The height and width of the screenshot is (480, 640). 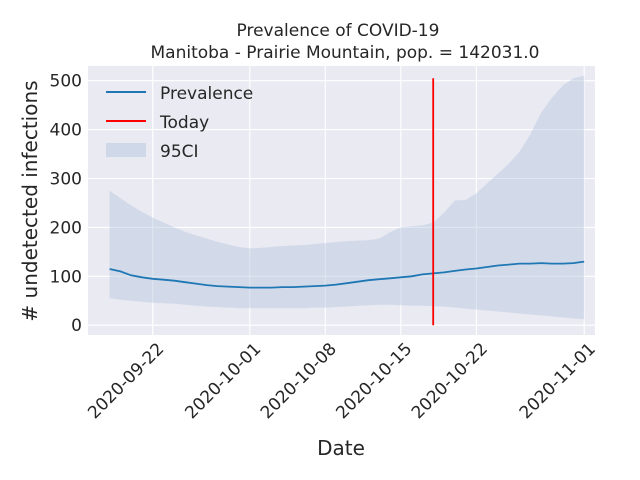 What do you see at coordinates (341, 448) in the screenshot?
I see `x-axis-label: Date` at bounding box center [341, 448].